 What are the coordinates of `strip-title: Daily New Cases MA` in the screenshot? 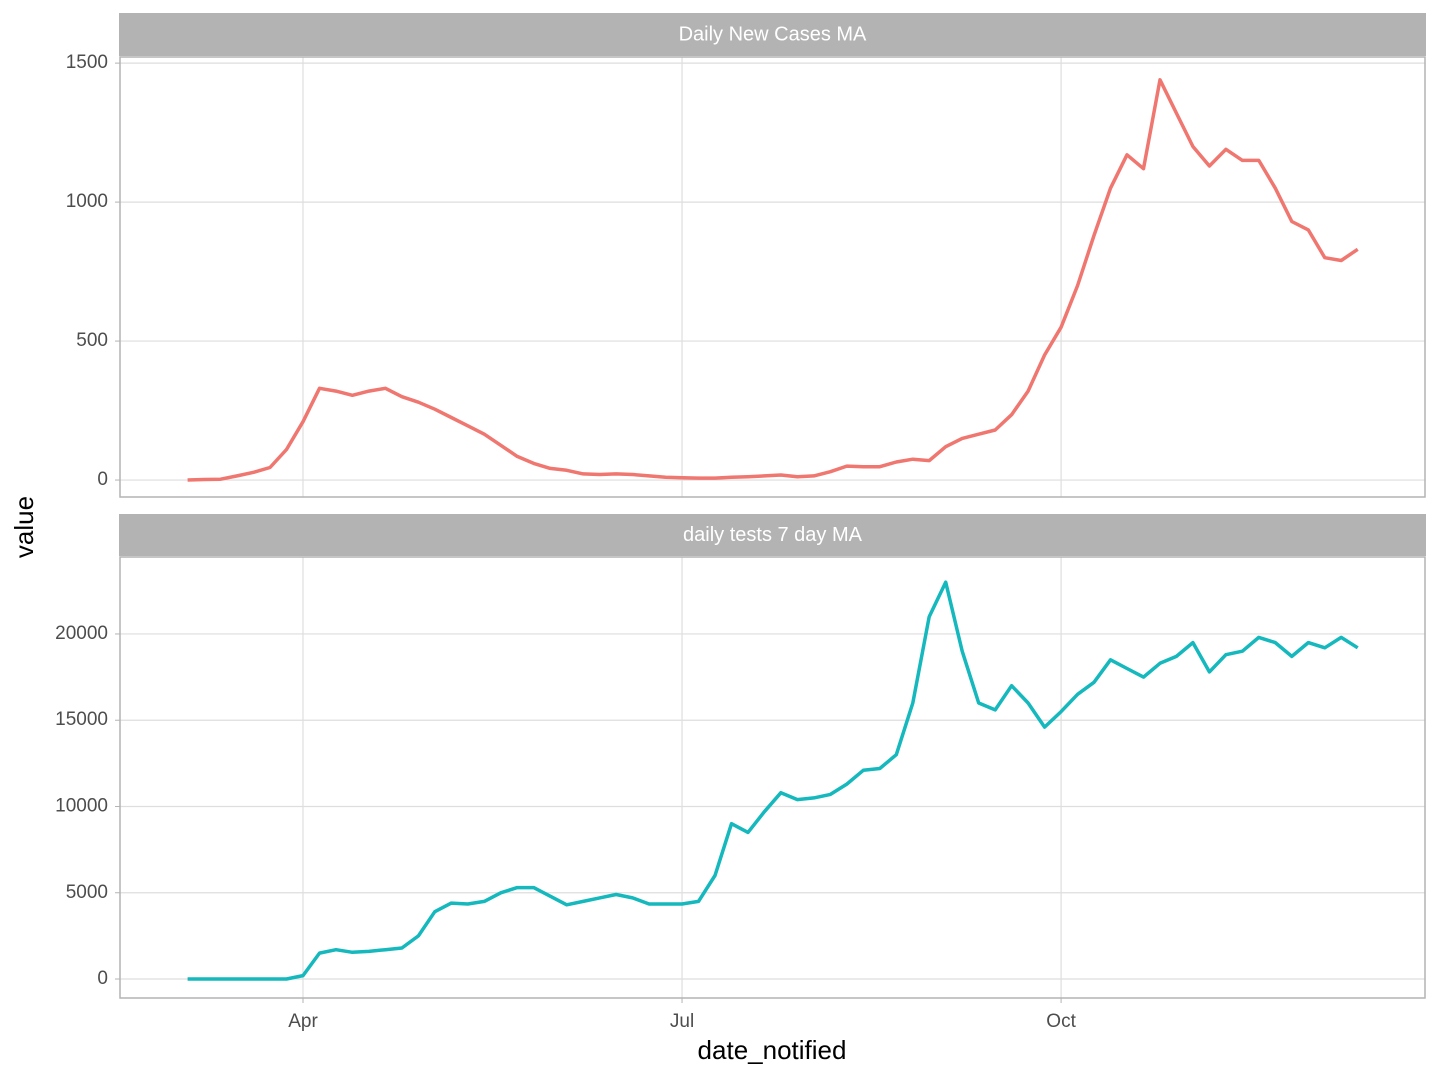 It's located at (773, 34).